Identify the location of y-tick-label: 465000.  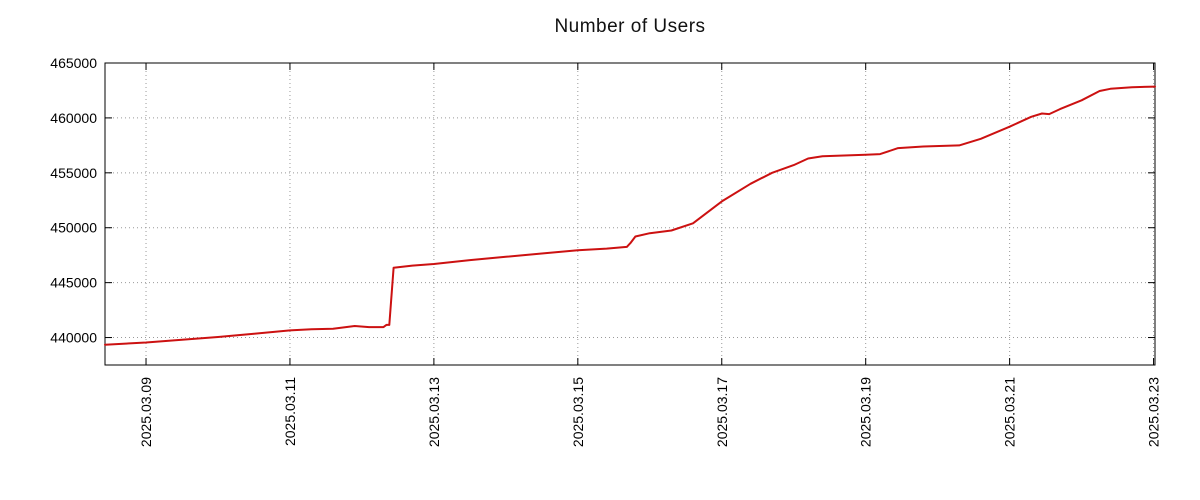
(73, 63).